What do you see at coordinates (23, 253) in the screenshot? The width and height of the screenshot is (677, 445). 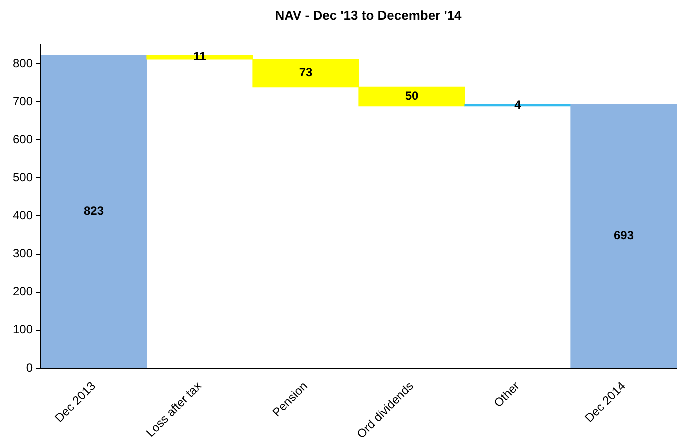 I see `y-tick-label: 300` at bounding box center [23, 253].